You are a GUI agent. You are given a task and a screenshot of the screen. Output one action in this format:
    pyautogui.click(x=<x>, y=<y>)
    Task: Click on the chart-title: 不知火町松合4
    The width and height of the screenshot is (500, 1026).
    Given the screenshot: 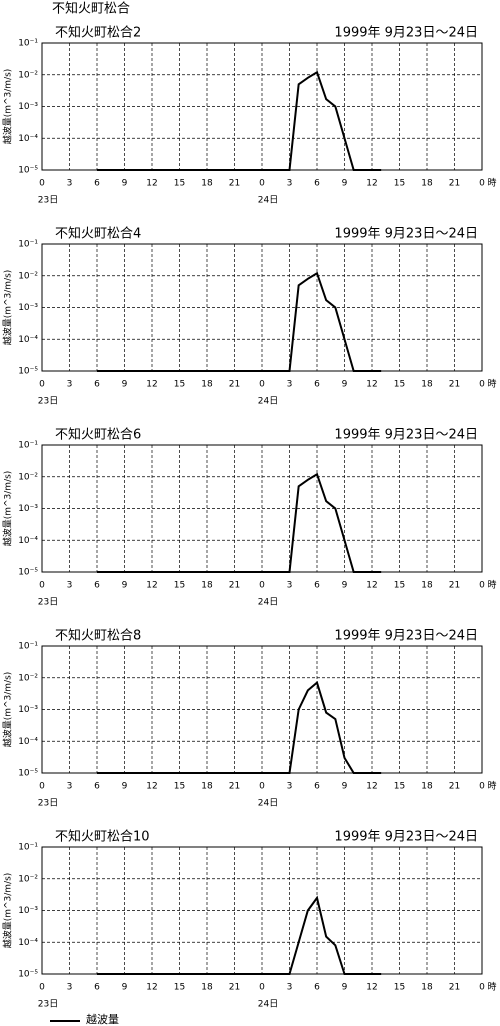 What is the action you would take?
    pyautogui.click(x=98, y=234)
    